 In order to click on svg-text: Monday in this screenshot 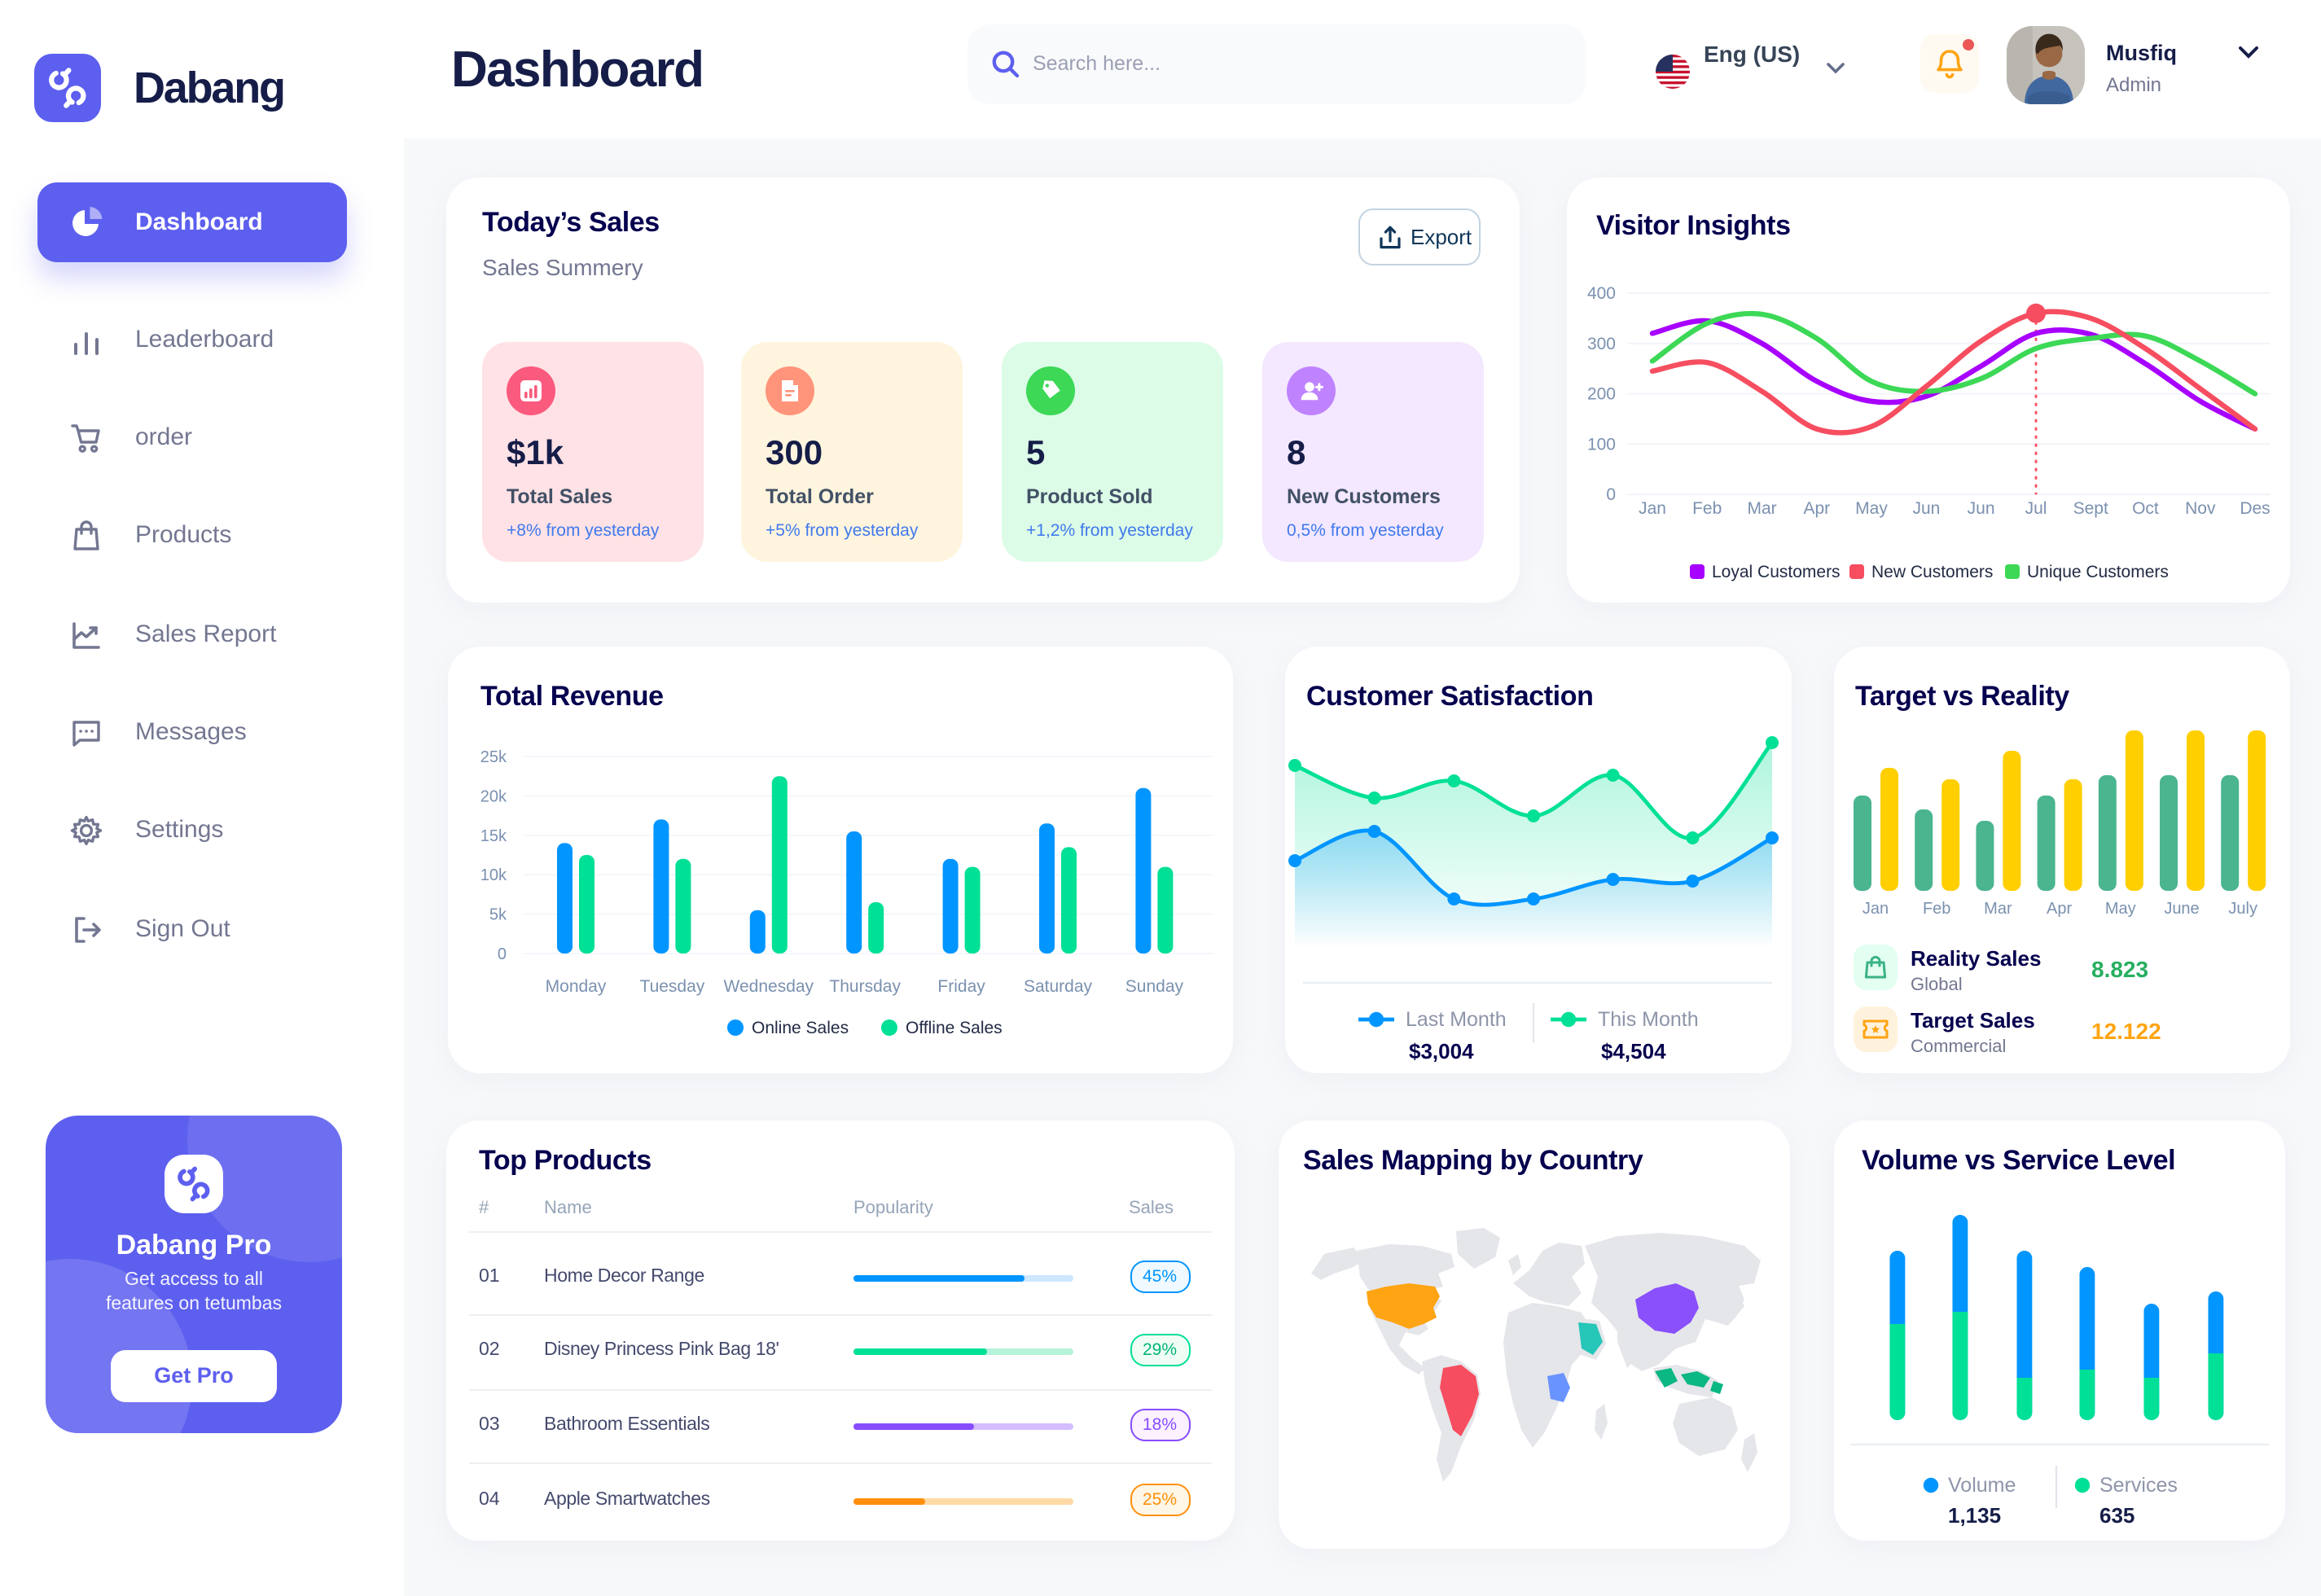, I will do `click(576, 987)`.